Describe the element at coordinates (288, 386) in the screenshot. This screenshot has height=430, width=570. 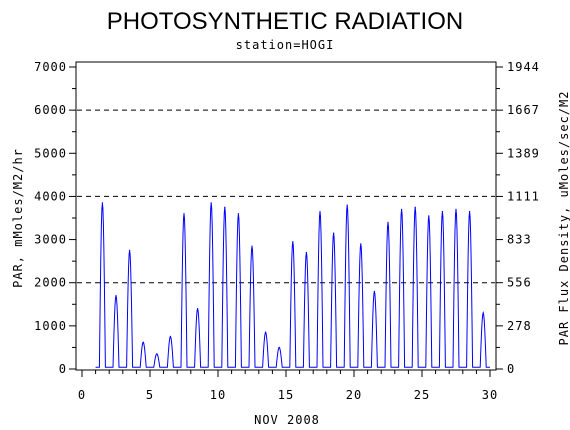
I see `x-axis: 0 5 10 15 20 25 30` at that location.